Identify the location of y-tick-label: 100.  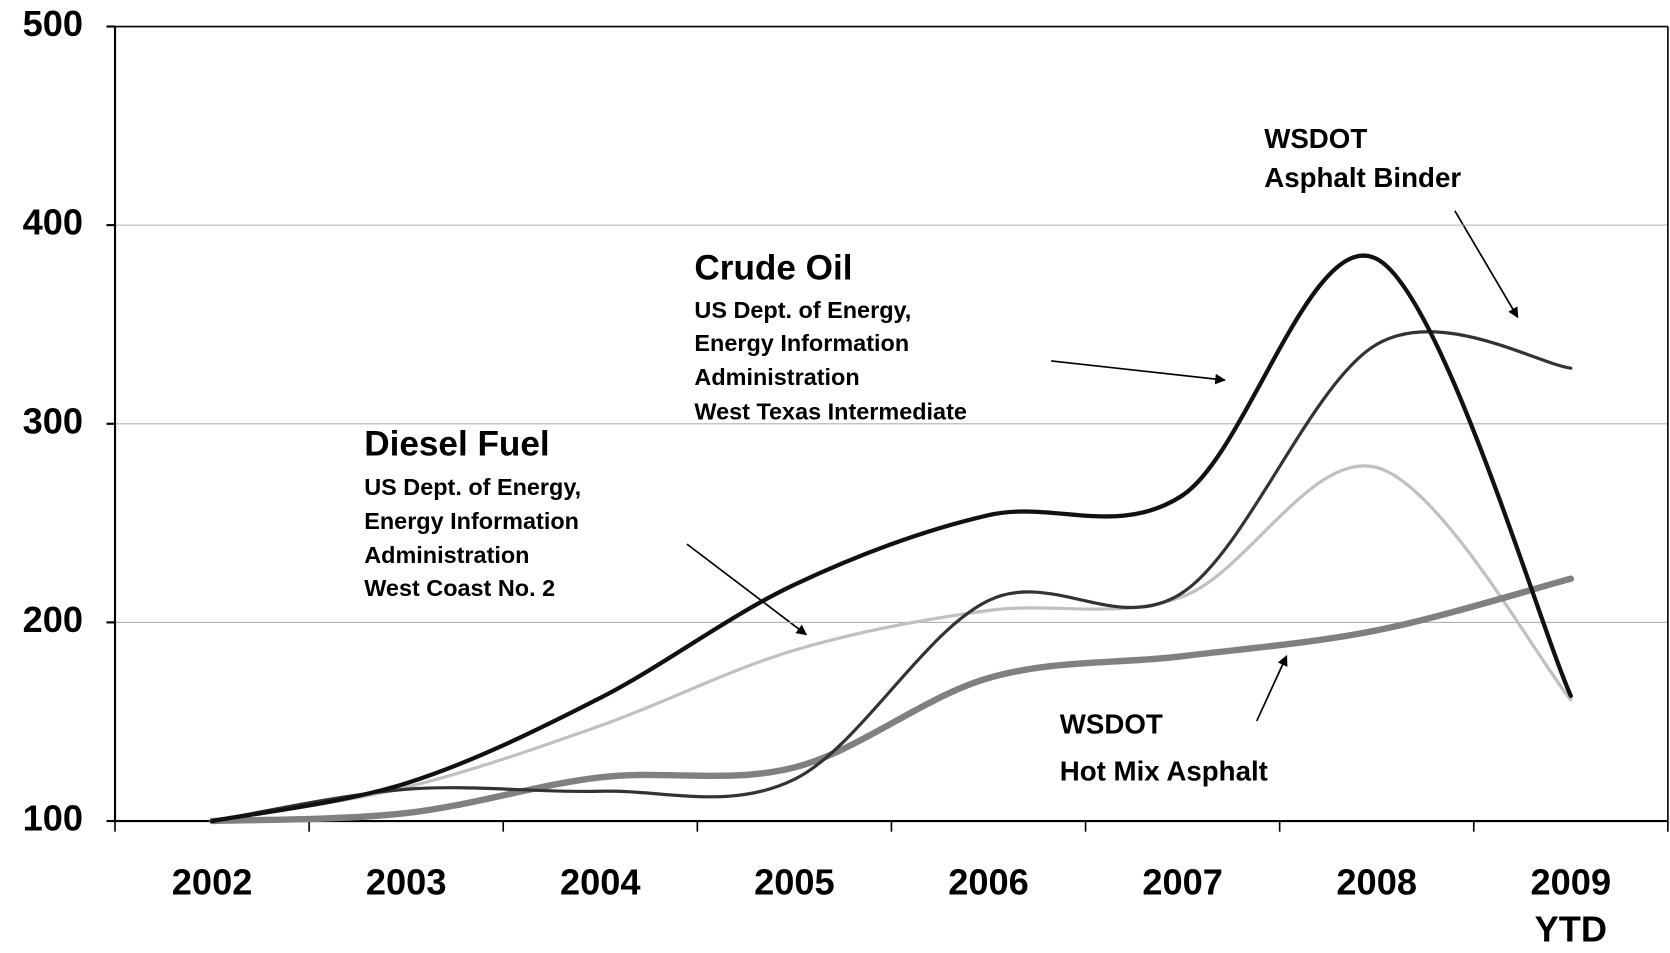
(53, 818).